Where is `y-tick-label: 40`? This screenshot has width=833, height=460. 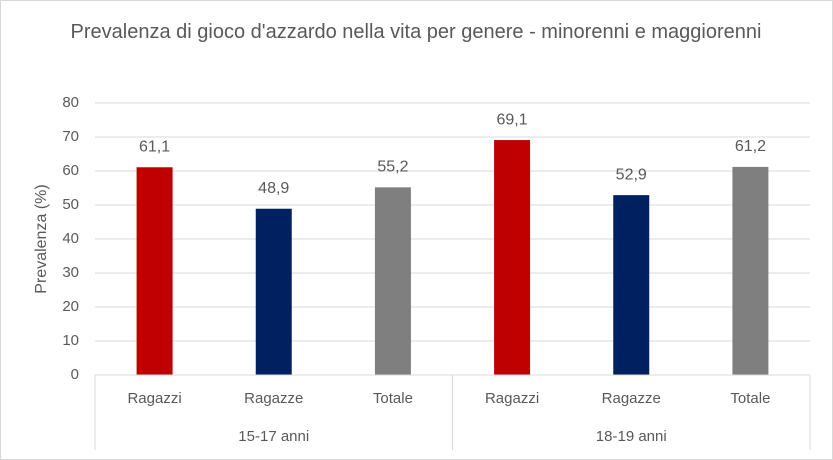
y-tick-label: 40 is located at coordinates (70, 238).